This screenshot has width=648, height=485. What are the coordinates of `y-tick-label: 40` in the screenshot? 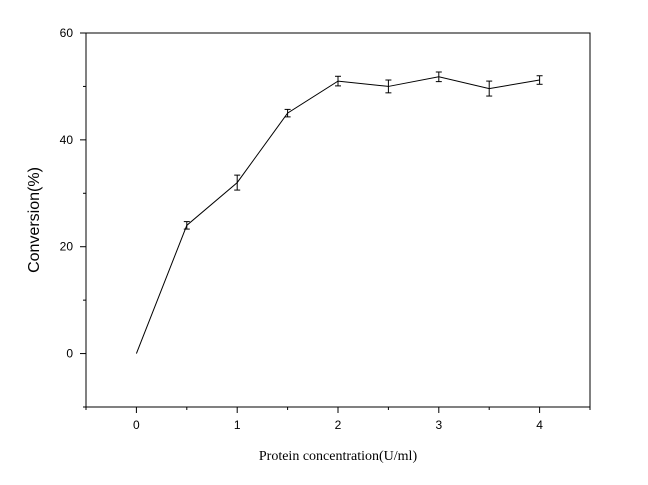 It's located at (67, 140).